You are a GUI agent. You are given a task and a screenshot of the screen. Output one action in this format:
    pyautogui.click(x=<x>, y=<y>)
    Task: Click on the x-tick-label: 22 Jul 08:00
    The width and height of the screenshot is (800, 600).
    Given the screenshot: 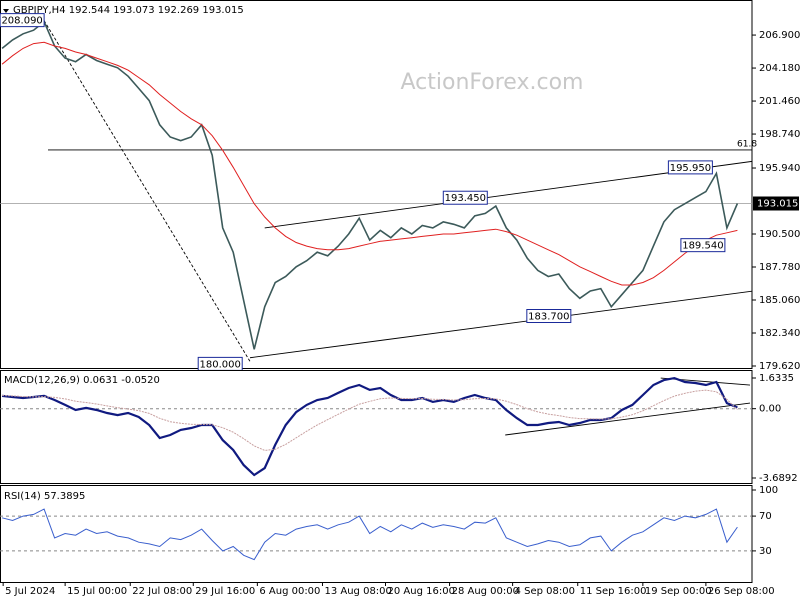 What is the action you would take?
    pyautogui.click(x=162, y=591)
    